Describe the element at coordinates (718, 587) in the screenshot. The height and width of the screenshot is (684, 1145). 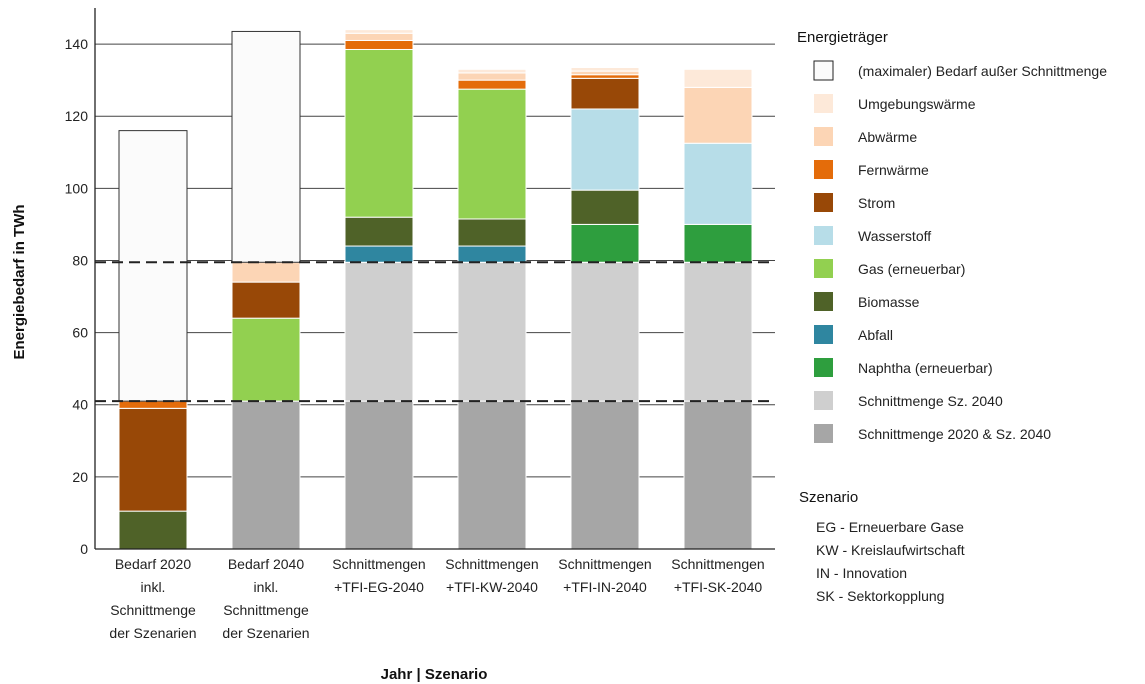
I see `x-category-label-line: +TFI-SK-2040` at that location.